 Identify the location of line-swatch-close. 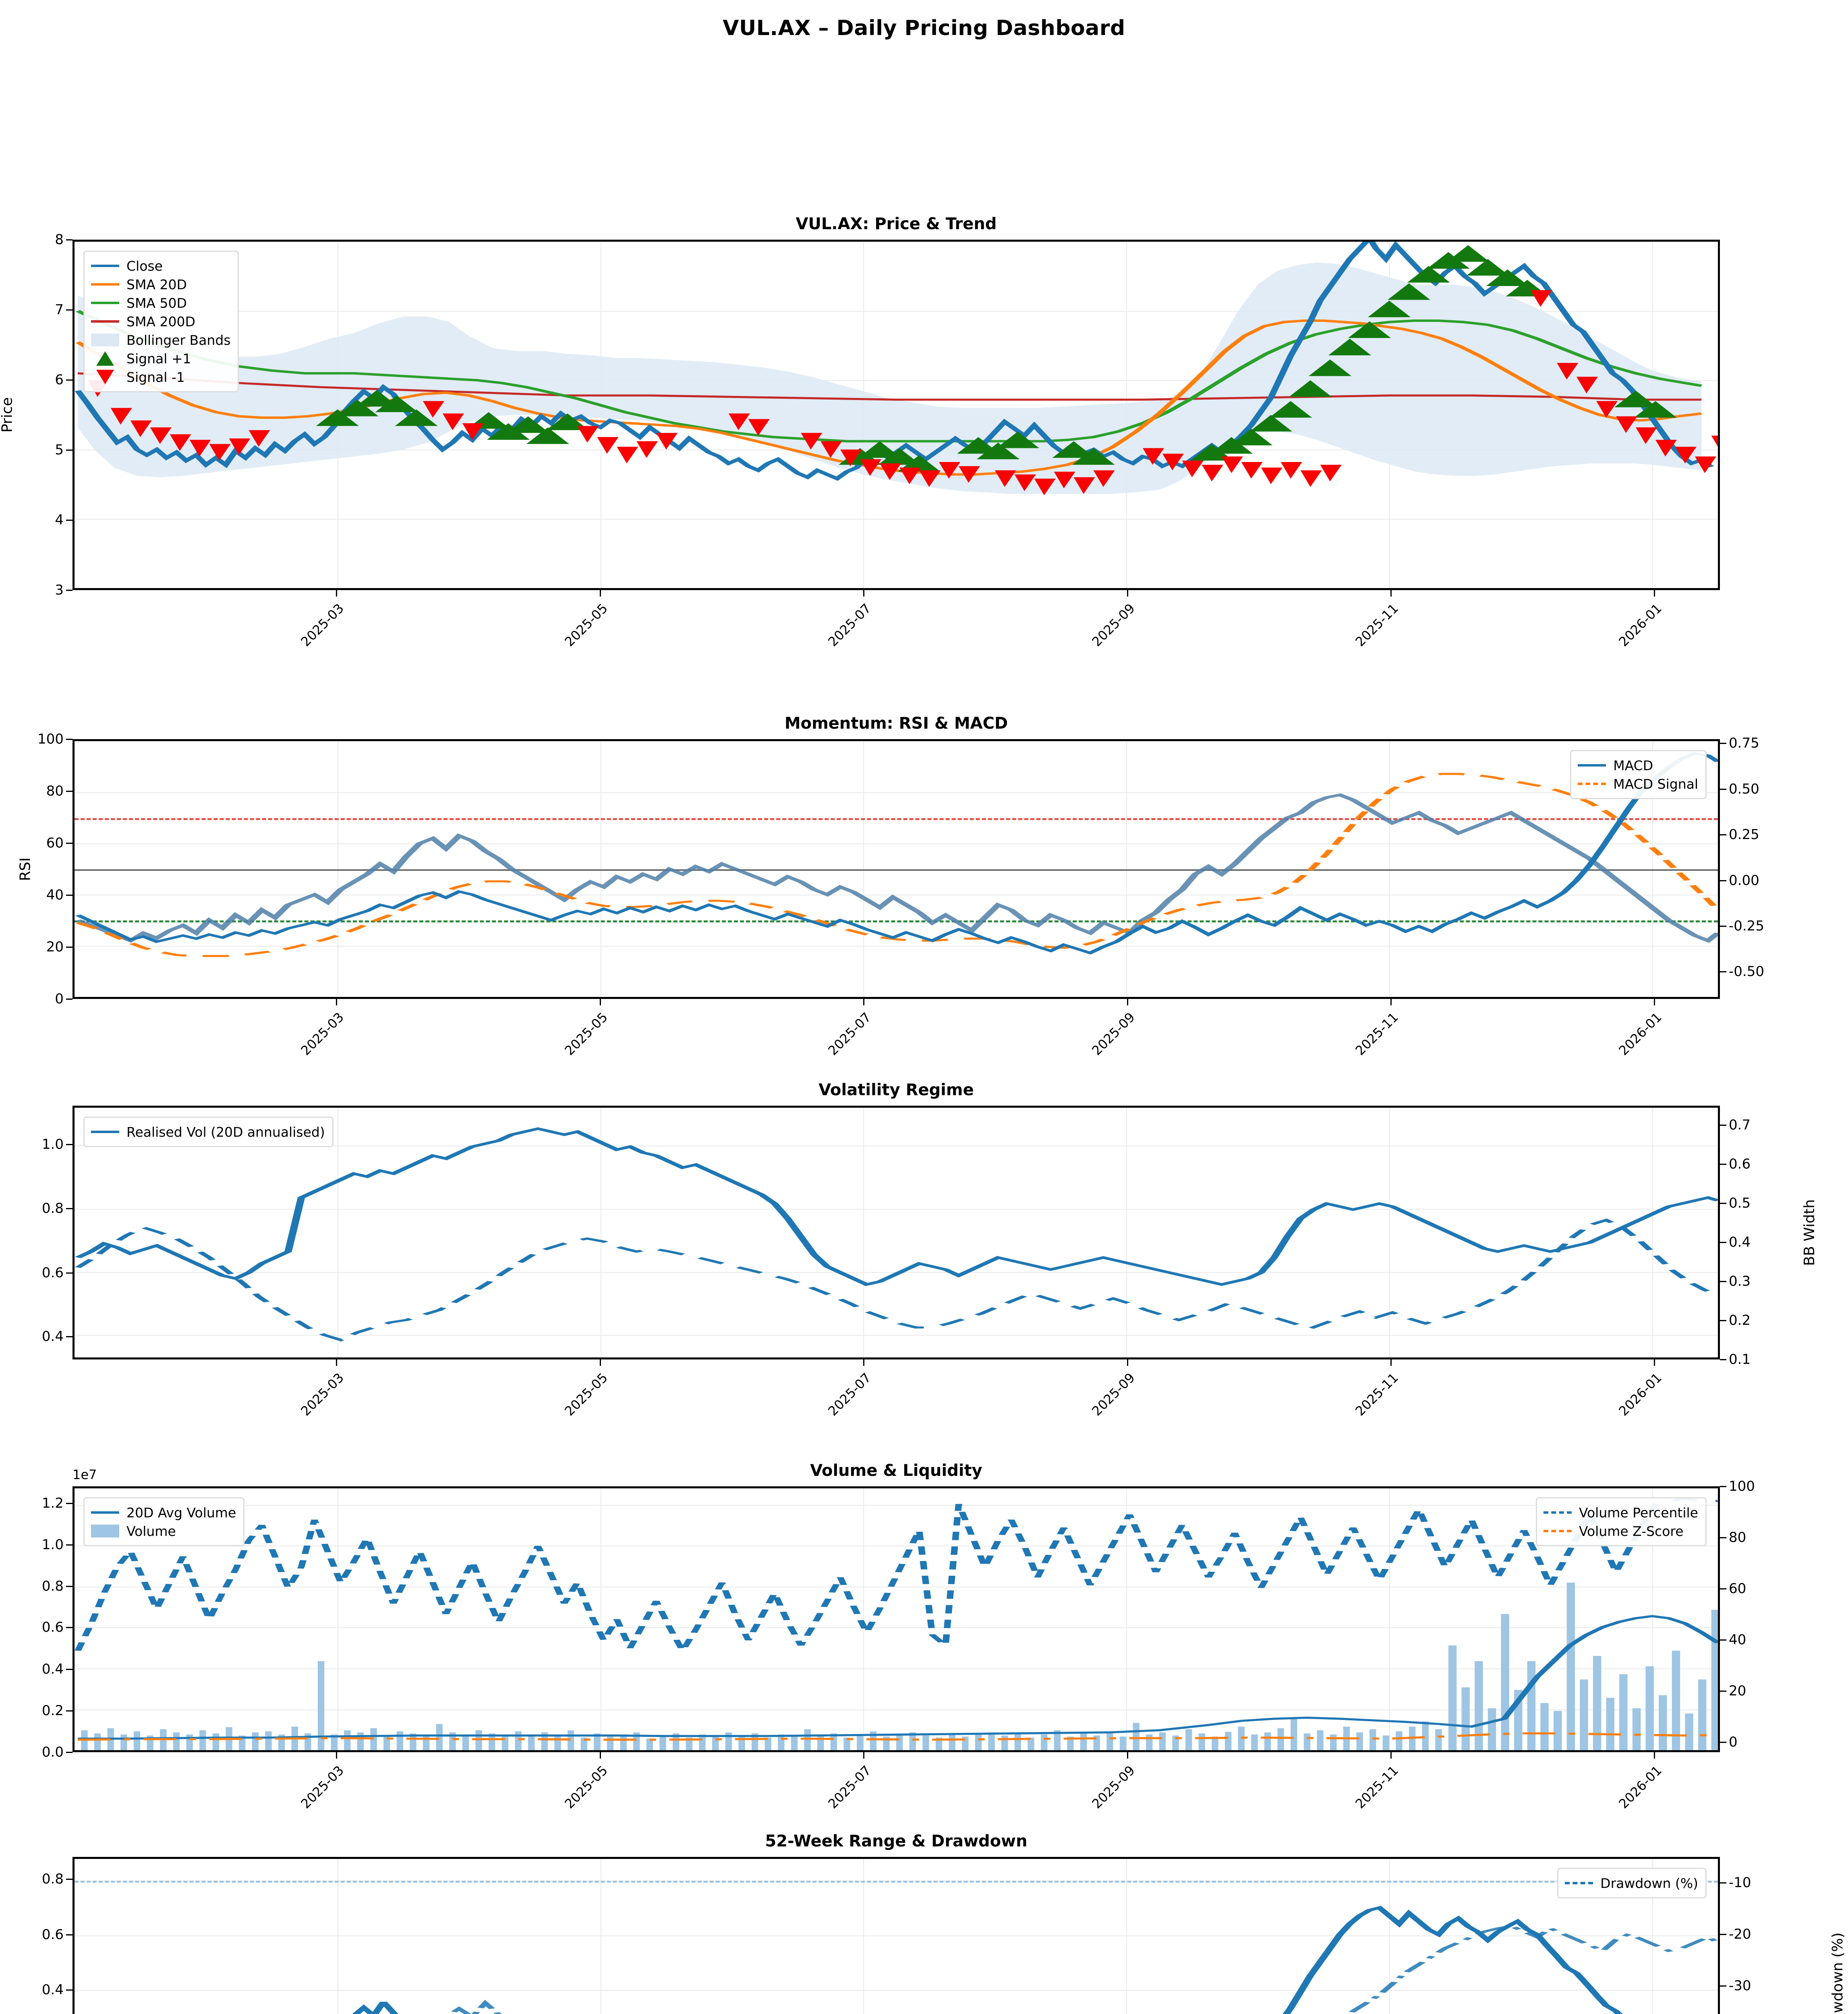
(105, 266).